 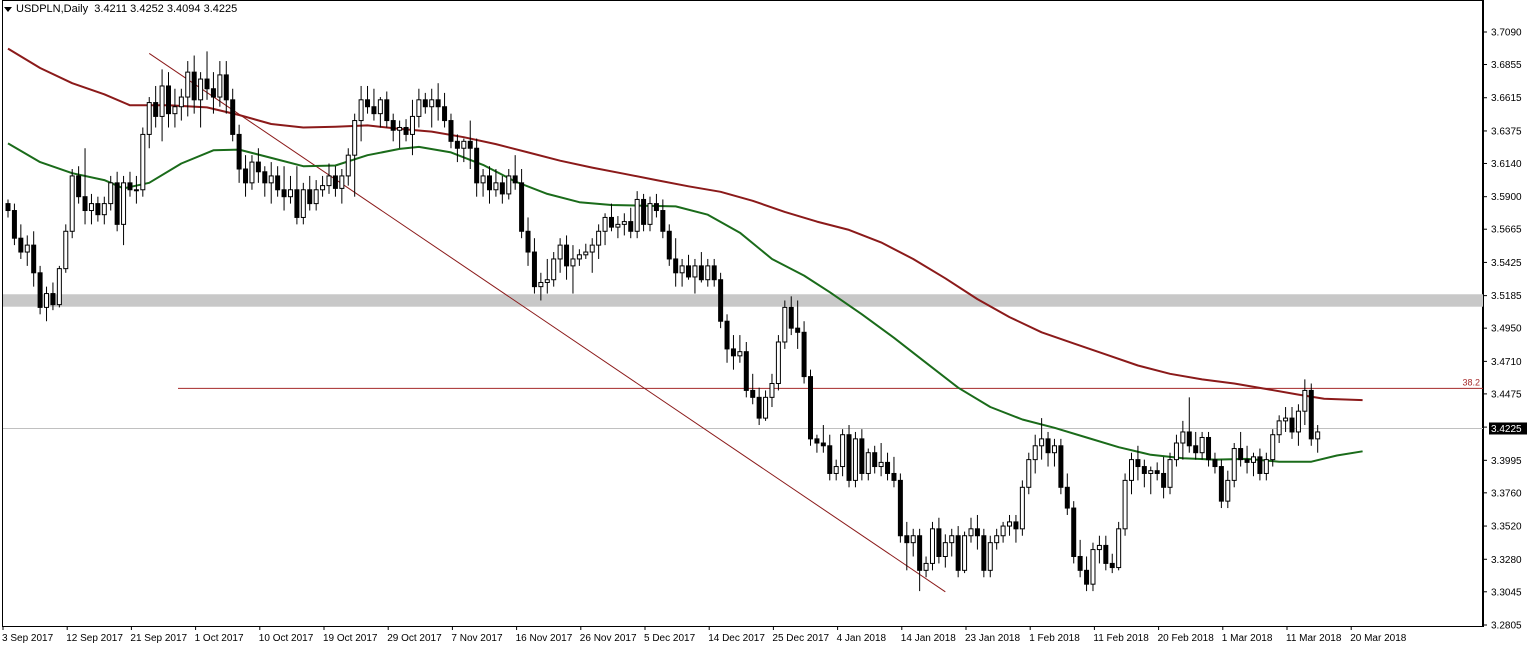 I want to click on price-tick-label: 3.3995, so click(x=1506, y=461).